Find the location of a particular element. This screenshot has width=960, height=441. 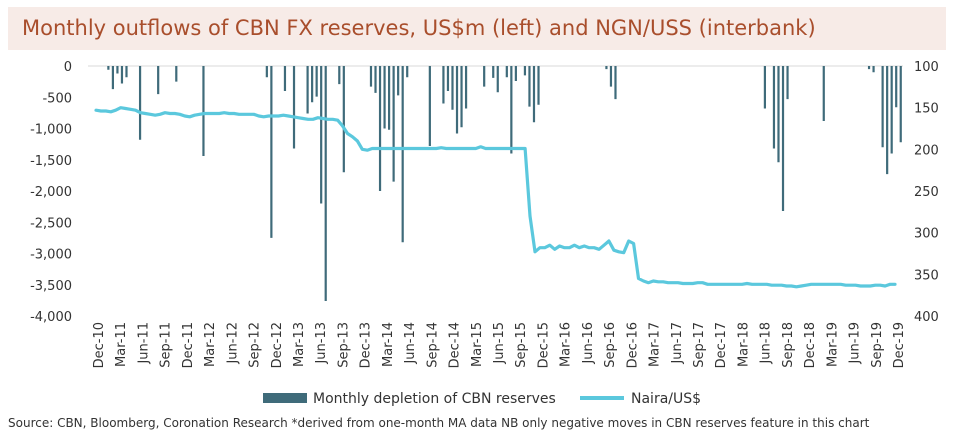

x-tick-label: Jun-14 is located at coordinates (410, 343).